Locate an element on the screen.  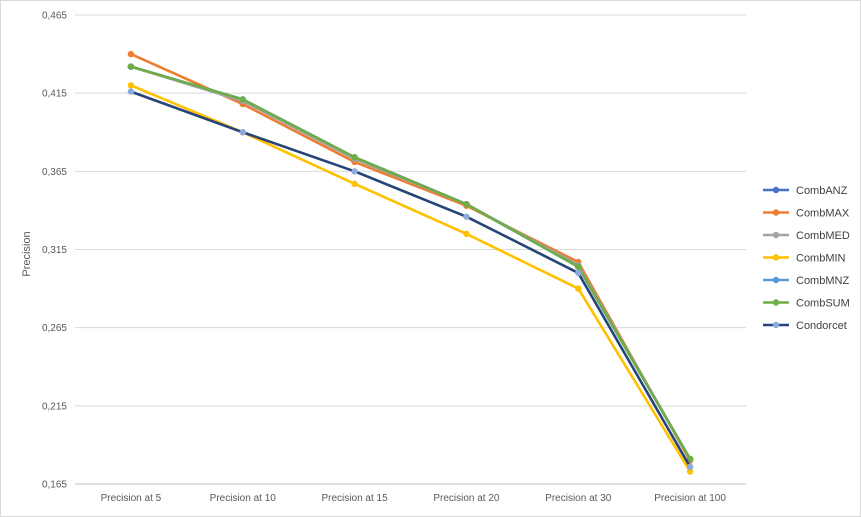
y-tick-label: 0,315 is located at coordinates (54, 250).